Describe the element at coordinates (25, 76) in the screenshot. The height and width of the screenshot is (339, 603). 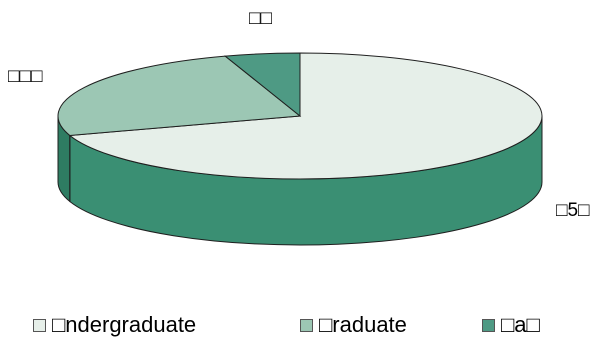
I see `slice-label-graduate: □□□` at that location.